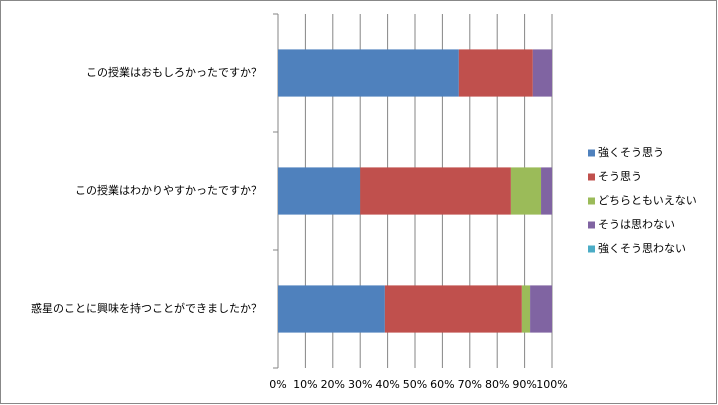  Describe the element at coordinates (360, 384) in the screenshot. I see `x-tick-label: 30%` at that location.